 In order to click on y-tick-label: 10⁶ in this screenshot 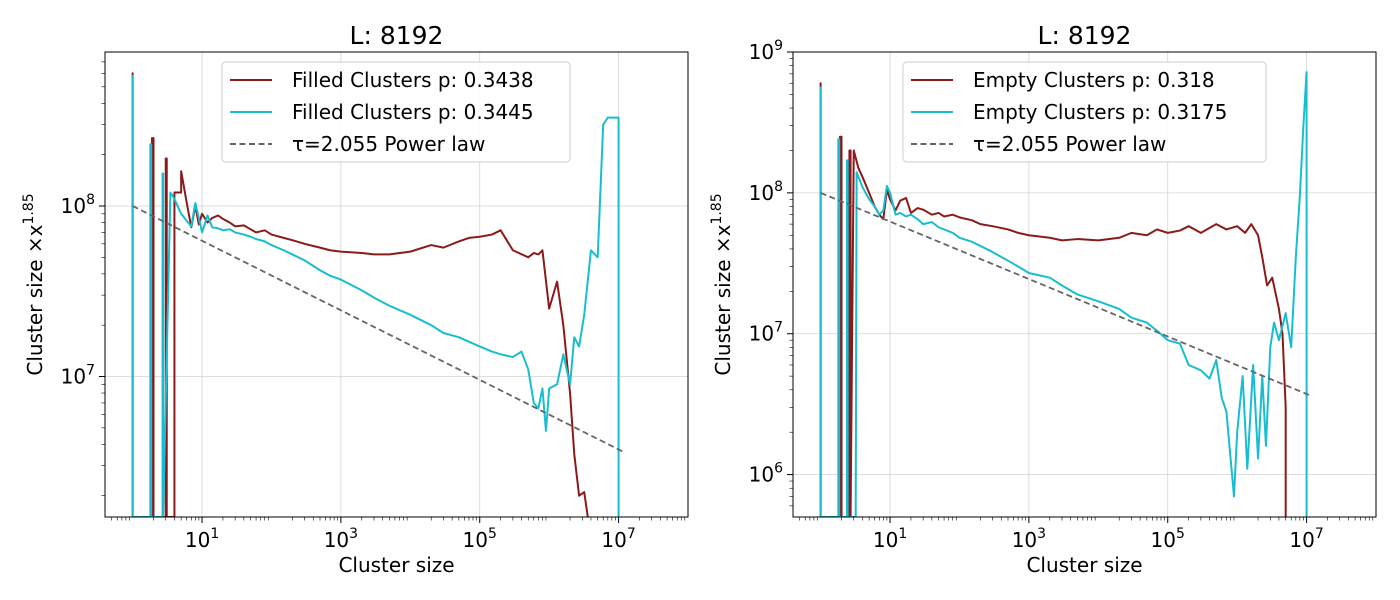, I will do `click(766, 474)`.